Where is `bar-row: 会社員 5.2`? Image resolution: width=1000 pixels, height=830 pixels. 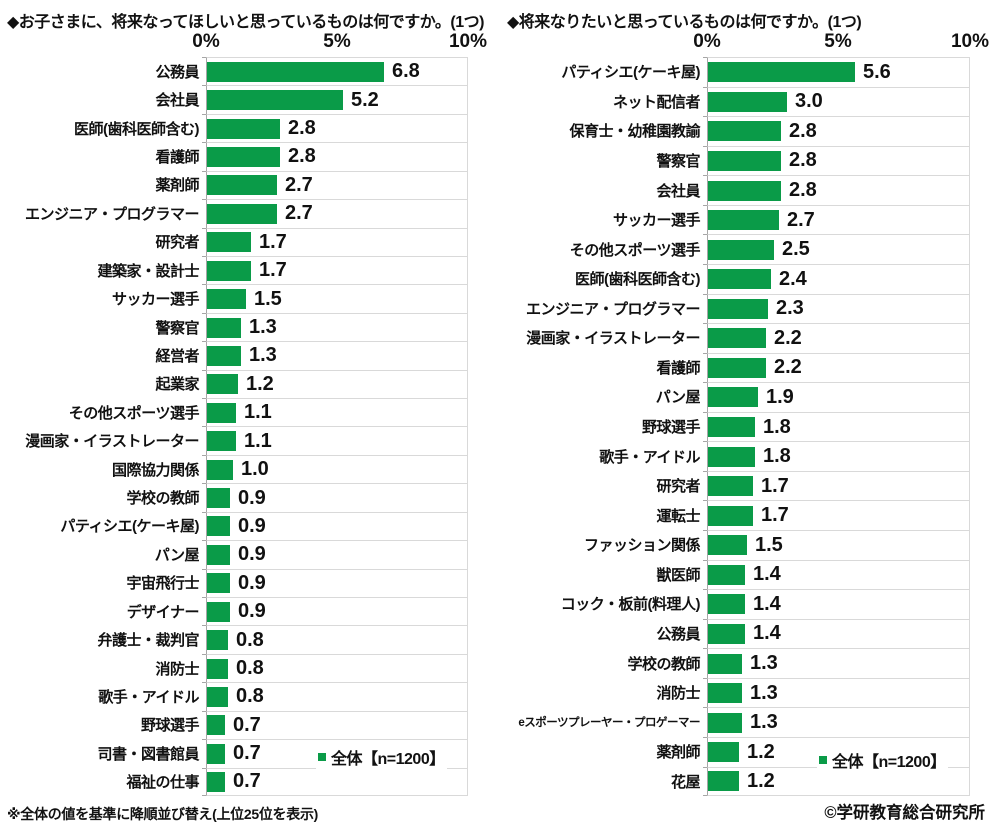
bar-row: 会社員 5.2 is located at coordinates (234, 99).